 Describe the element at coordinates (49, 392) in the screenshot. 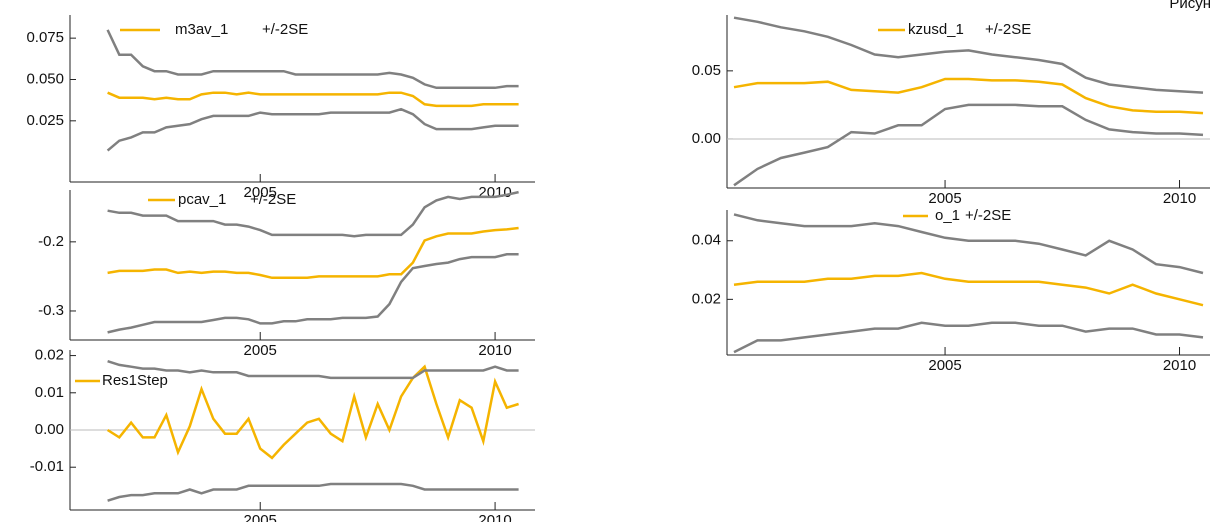

I see `y-tick-label: 0.01` at that location.